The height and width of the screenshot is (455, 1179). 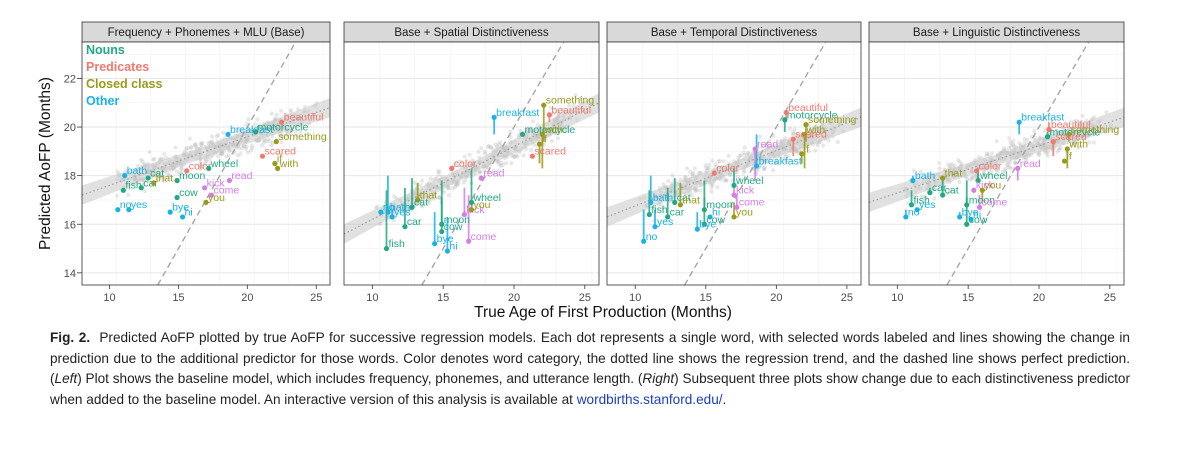 What do you see at coordinates (229, 180) in the screenshot?
I see `word-point-read` at bounding box center [229, 180].